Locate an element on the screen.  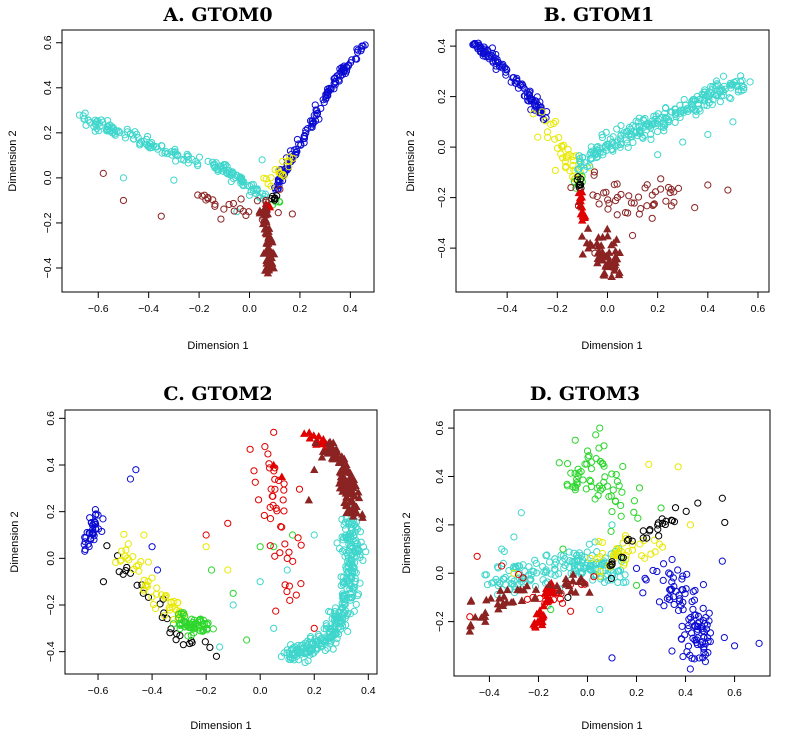
x-tick-label: −0.4 is located at coordinates (507, 309).